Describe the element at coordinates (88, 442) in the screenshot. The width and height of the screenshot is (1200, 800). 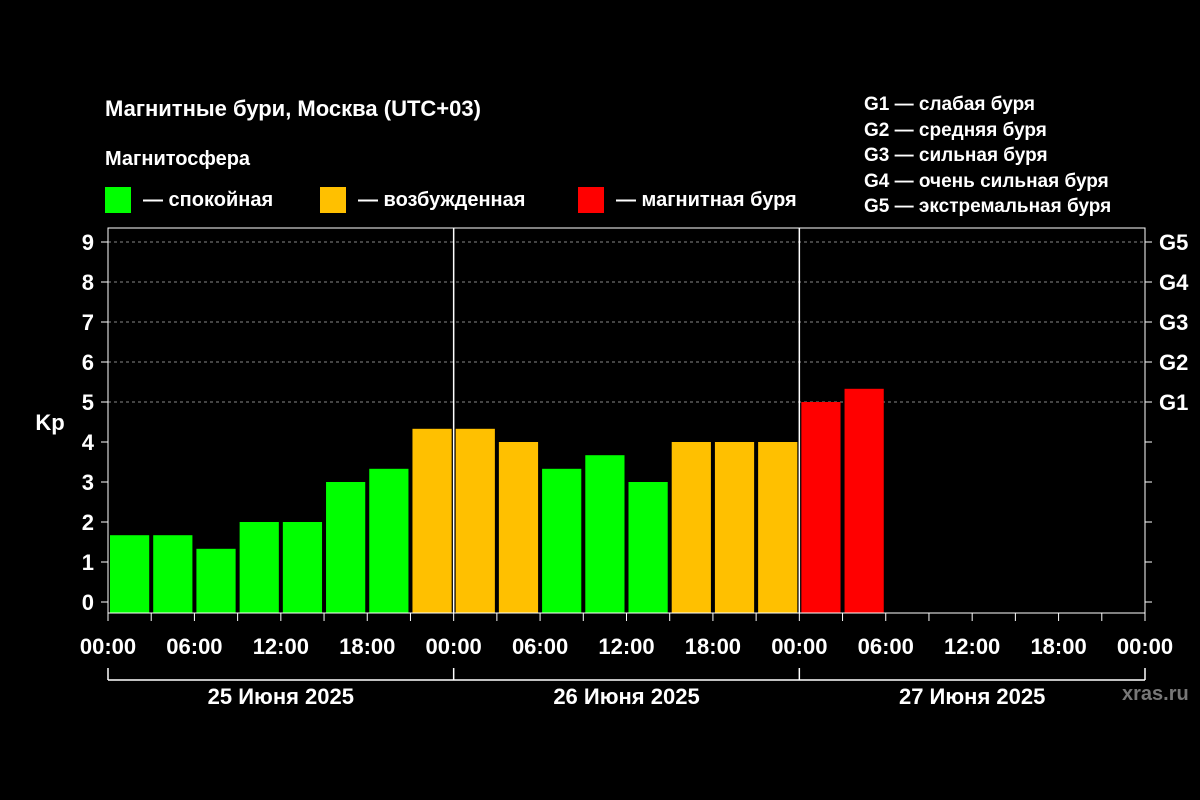
I see `y-tick-label: 4` at that location.